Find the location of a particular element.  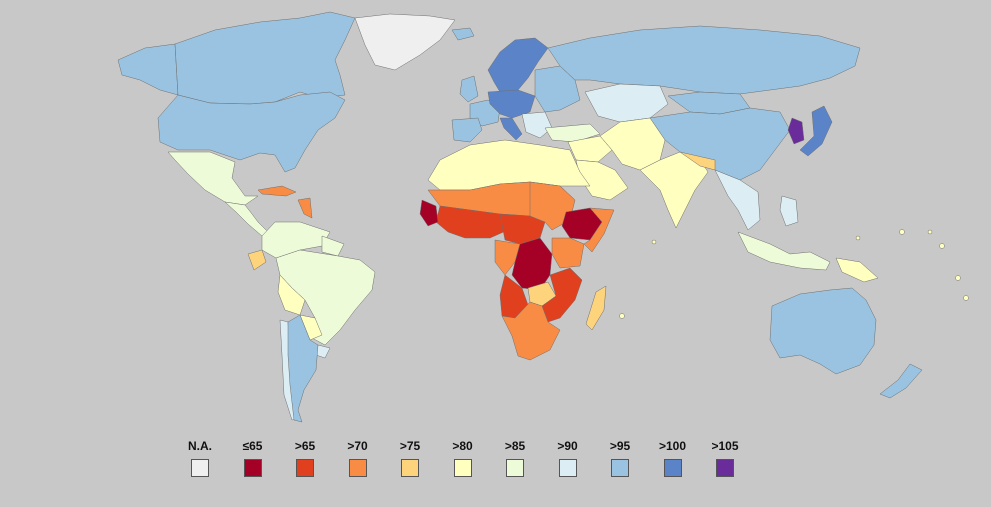

legend-item: >65 is located at coordinates (305, 460).